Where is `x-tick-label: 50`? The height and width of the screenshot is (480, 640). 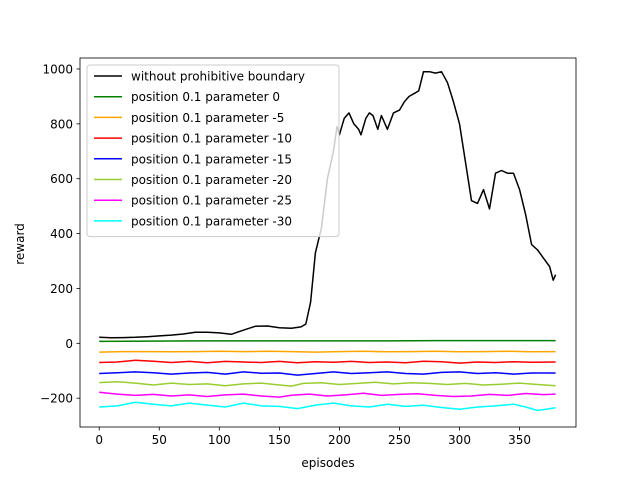
x-tick-label: 50 is located at coordinates (159, 440).